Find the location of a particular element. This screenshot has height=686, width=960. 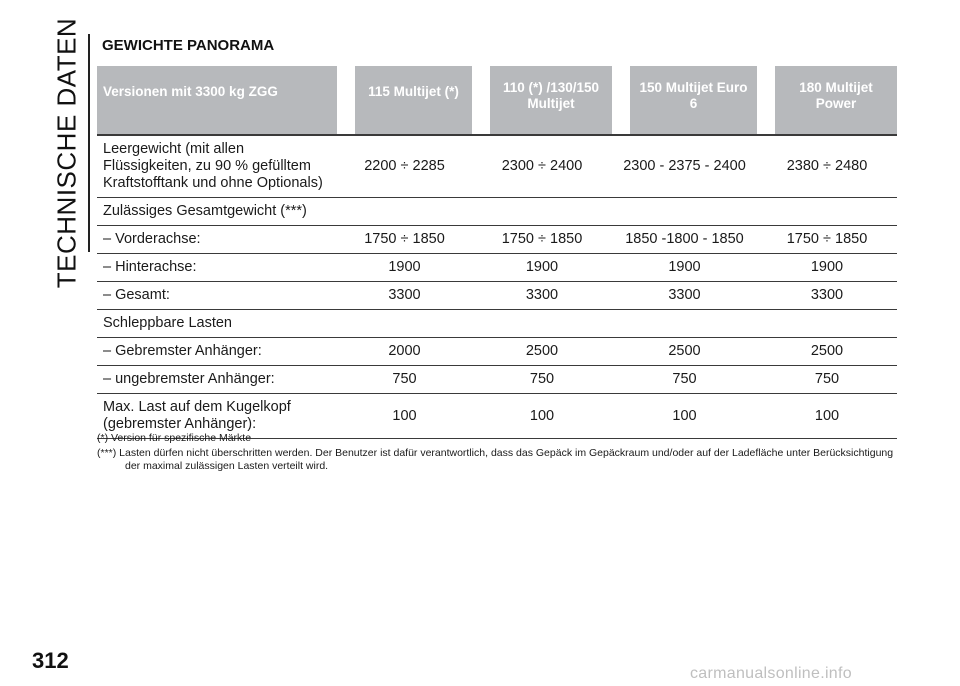

table-row: Zulässiges Gesamtgewicht (***) is located at coordinates (497, 212).